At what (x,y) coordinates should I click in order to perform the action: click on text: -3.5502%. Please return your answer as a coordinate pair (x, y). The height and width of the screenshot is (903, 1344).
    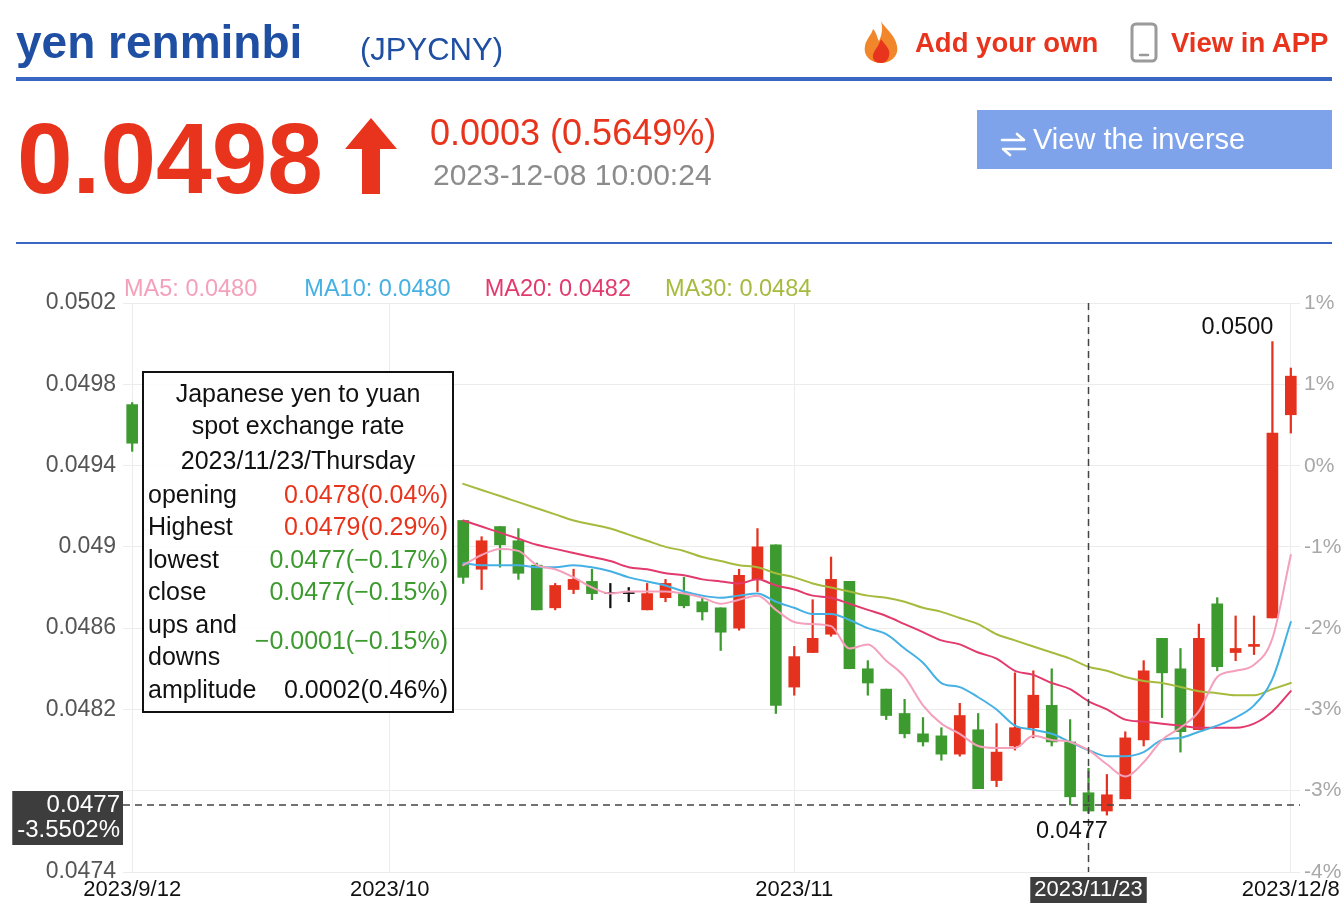
    Looking at the image, I should click on (68, 828).